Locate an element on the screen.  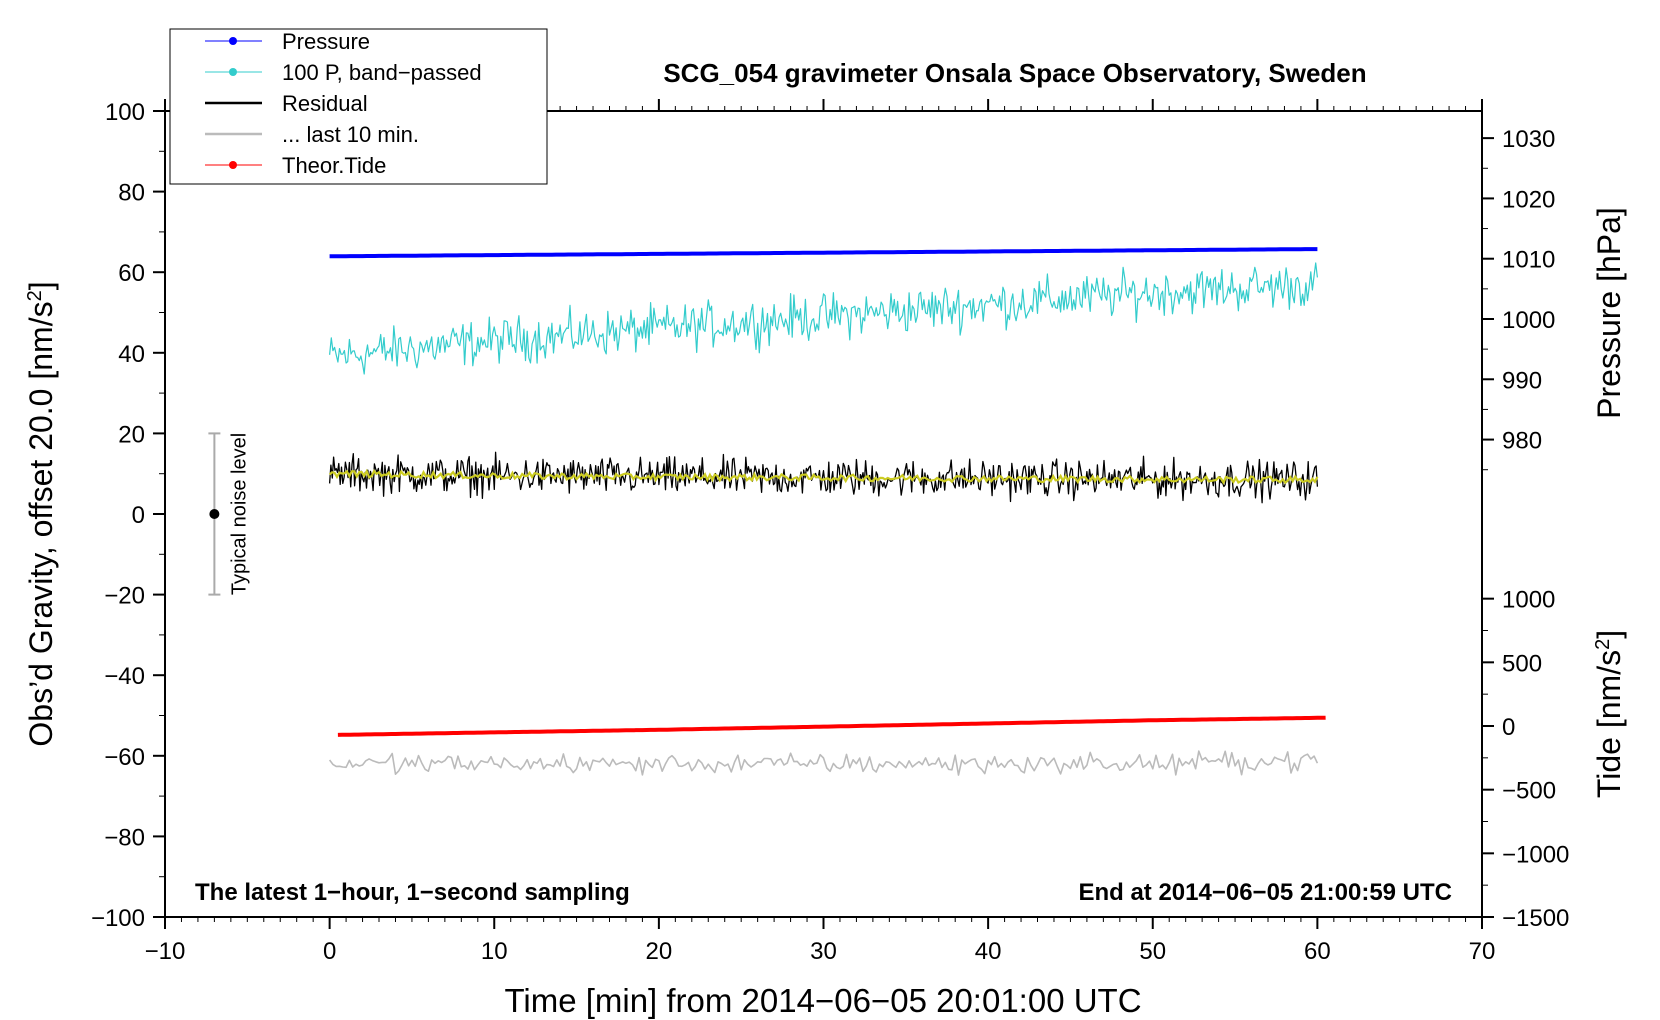
x-tick-label: 30 is located at coordinates (823, 951).